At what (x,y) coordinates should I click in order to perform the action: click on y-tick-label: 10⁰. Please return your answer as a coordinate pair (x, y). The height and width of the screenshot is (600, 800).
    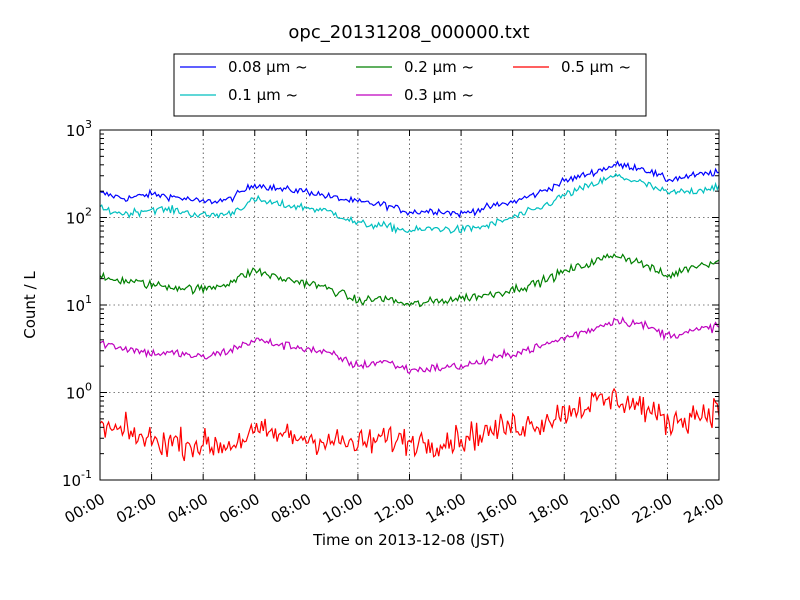
    Looking at the image, I should click on (79, 392).